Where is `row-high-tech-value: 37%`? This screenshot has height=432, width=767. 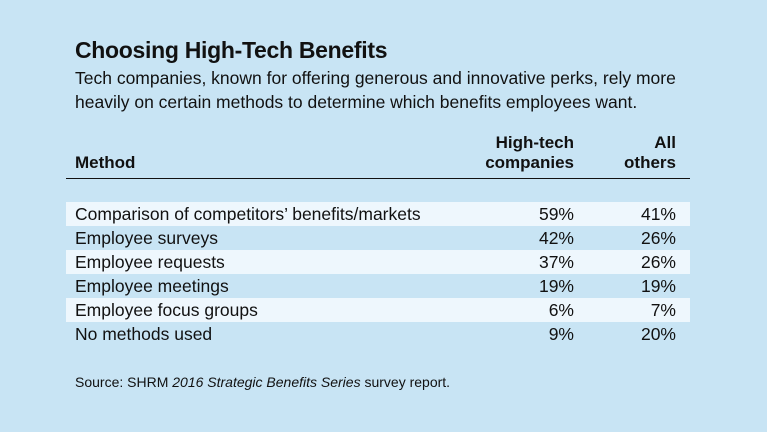 row-high-tech-value: 37% is located at coordinates (556, 262).